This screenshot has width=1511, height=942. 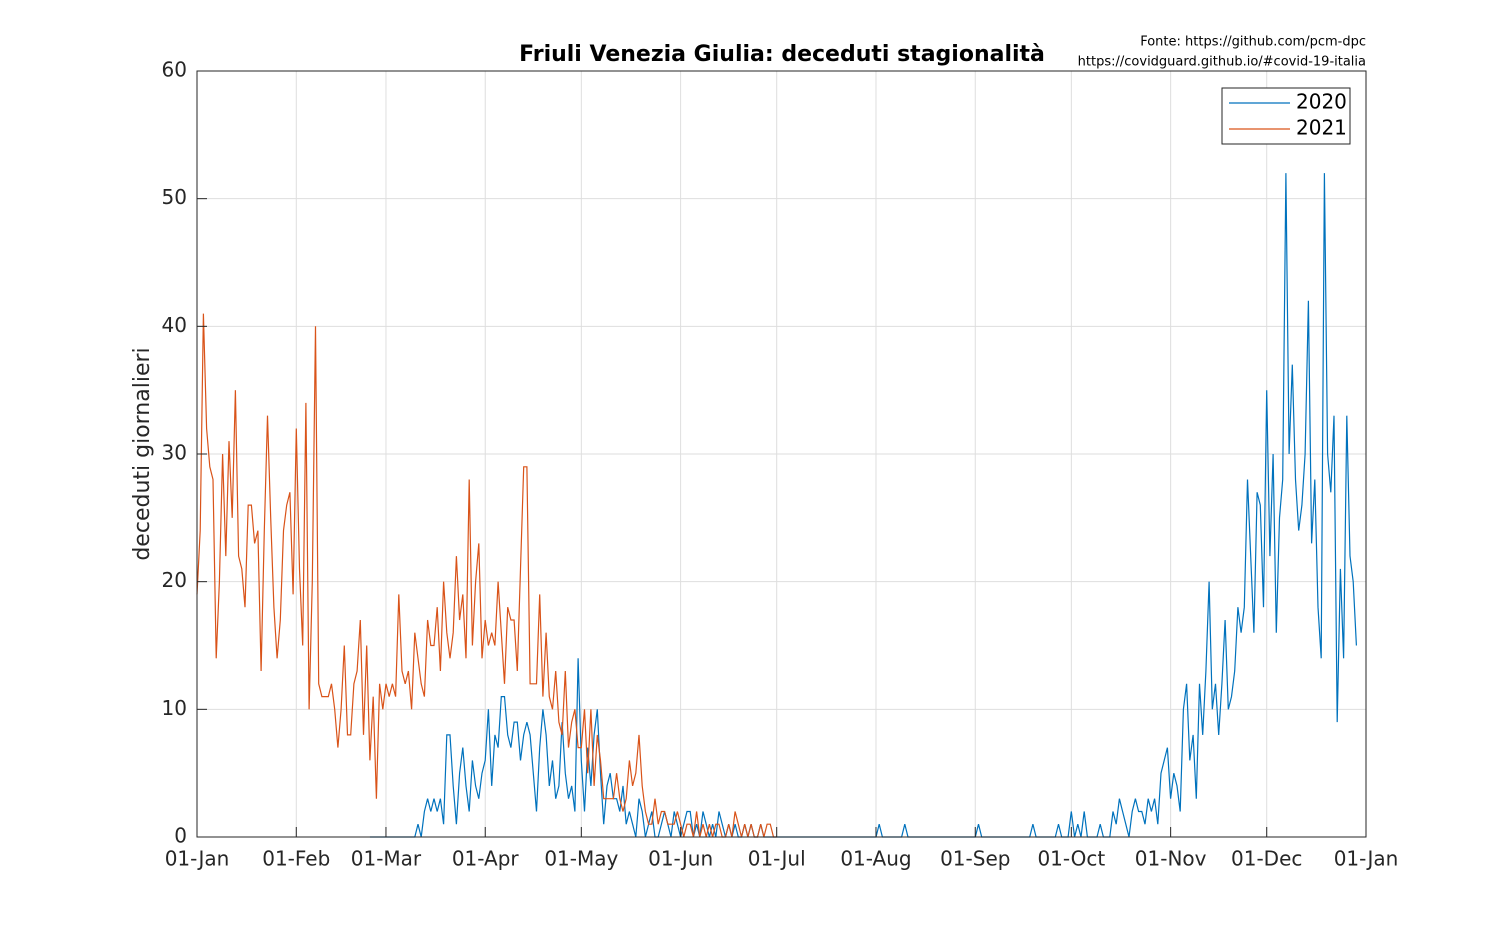 I want to click on x-tick-label: 01-Apr, so click(x=486, y=859).